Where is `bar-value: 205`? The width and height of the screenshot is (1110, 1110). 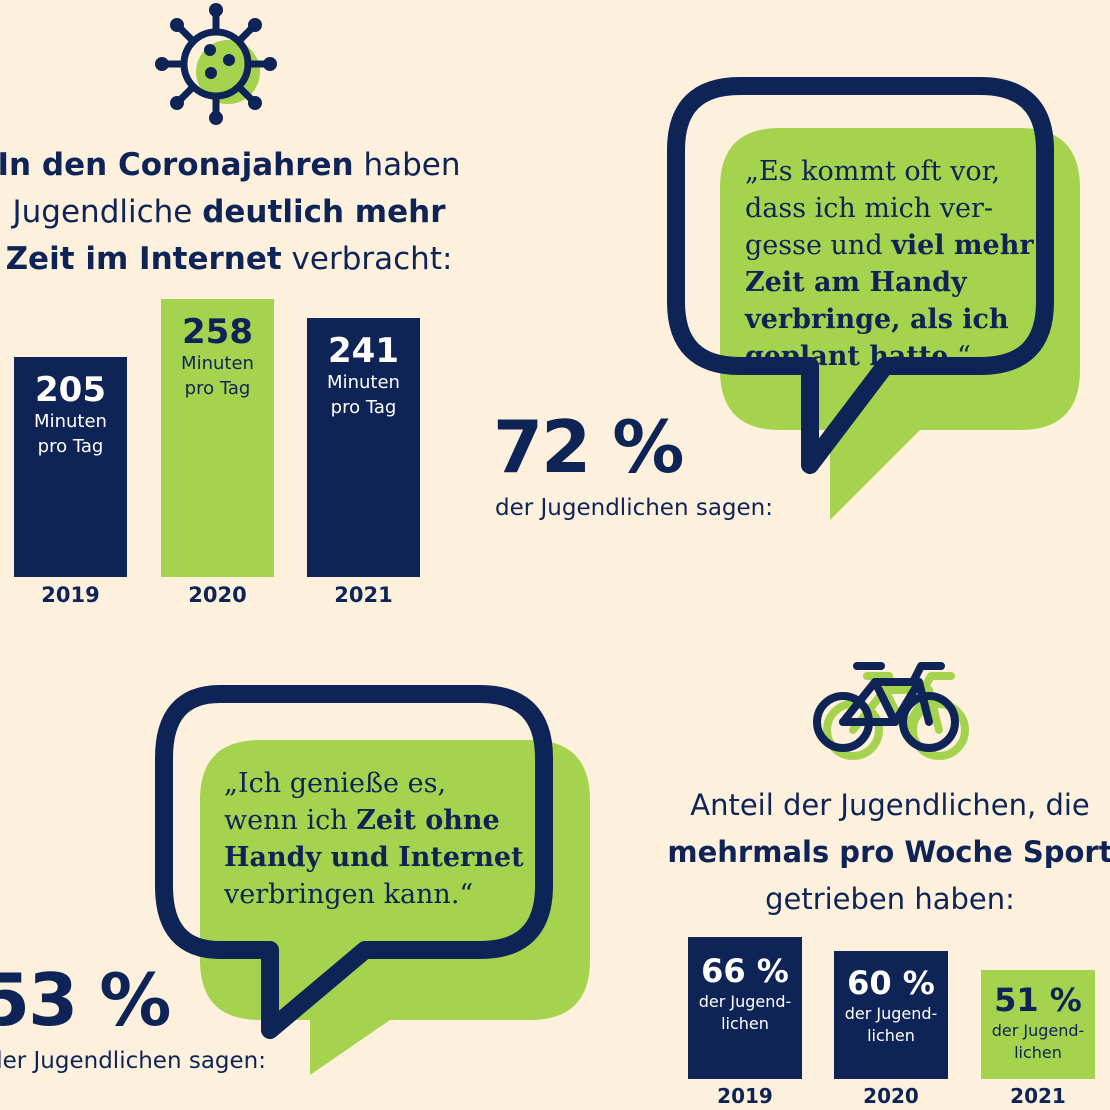 bar-value: 205 is located at coordinates (70, 390).